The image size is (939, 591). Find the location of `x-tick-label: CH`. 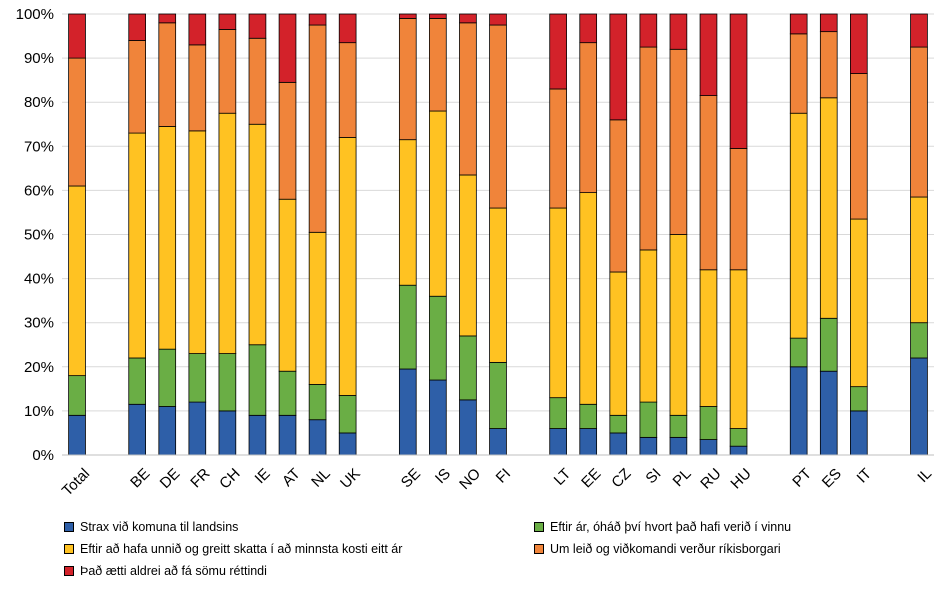

x-tick-label: CH is located at coordinates (229, 478).